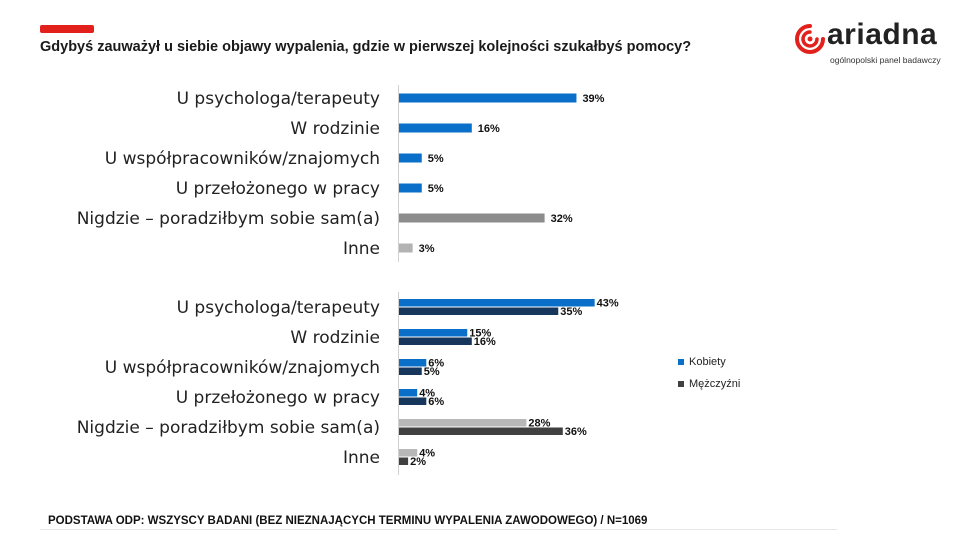 The image size is (973, 548). I want to click on legend-item-mezczyzni: Mężczyźni, so click(709, 383).